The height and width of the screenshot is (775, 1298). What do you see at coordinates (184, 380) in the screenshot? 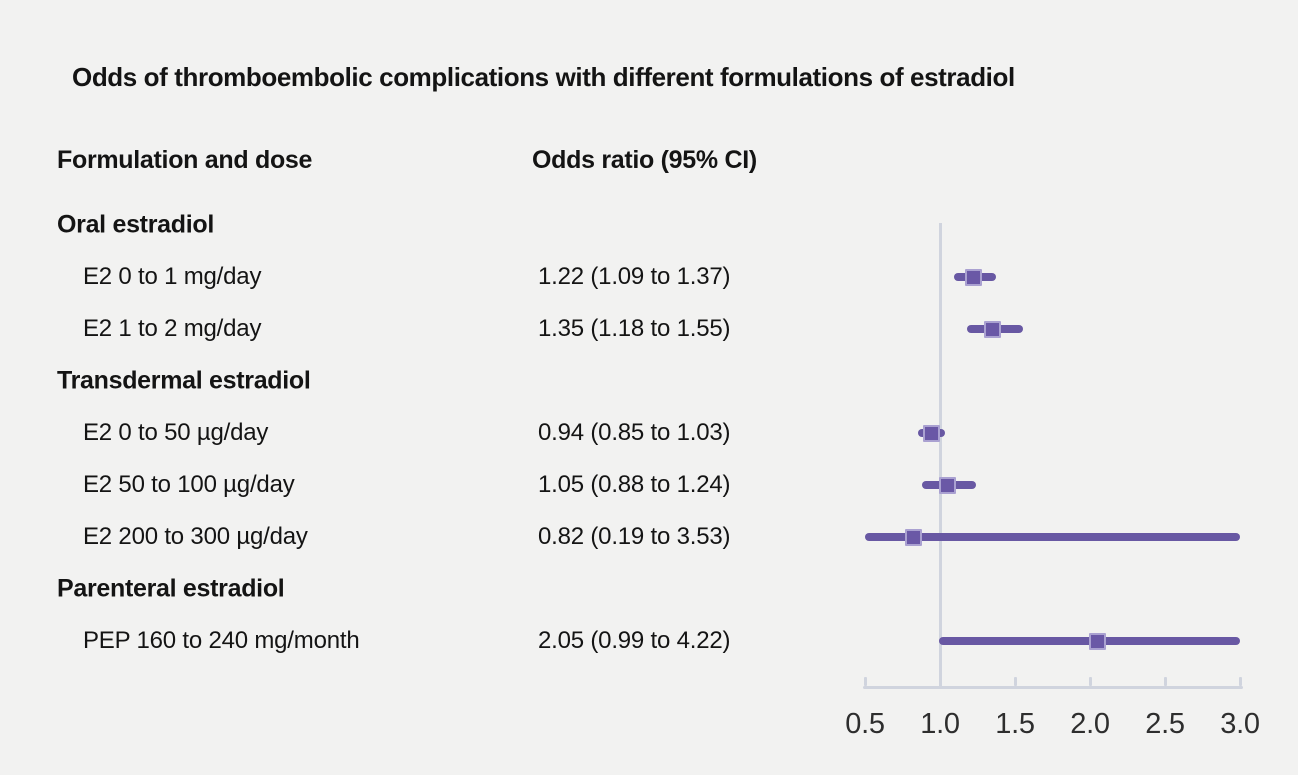
I see `group-label: Transdermal estradiol` at bounding box center [184, 380].